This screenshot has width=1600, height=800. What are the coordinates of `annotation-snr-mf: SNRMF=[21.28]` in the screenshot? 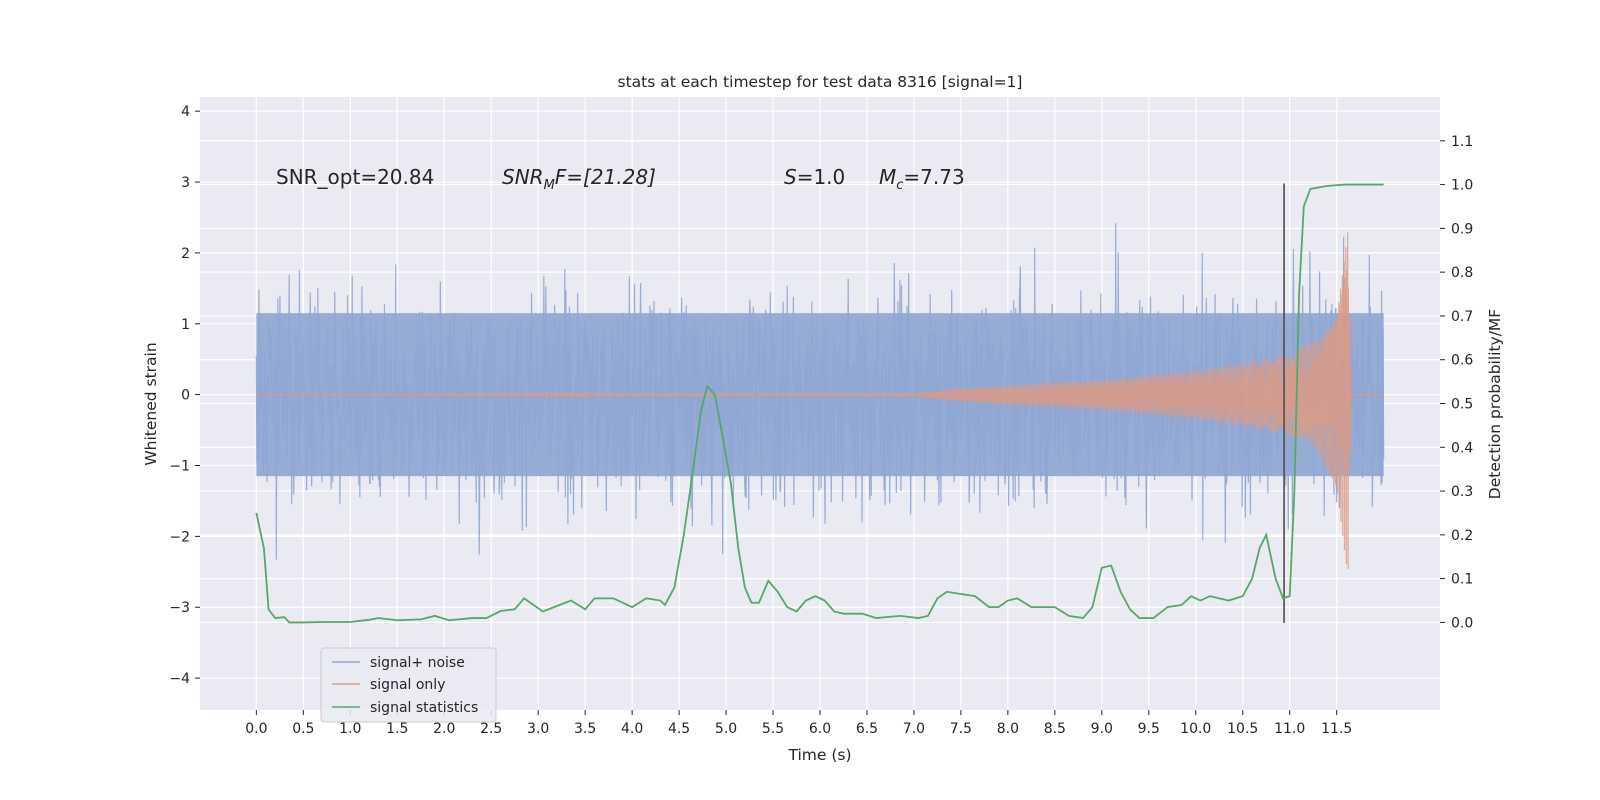 It's located at (579, 179).